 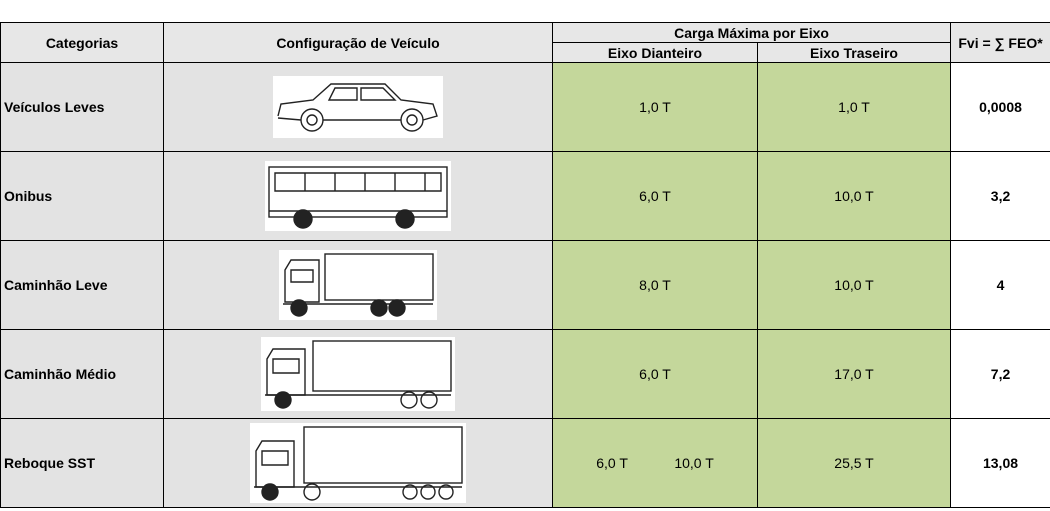 I want to click on rear-axle: 25,5 T, so click(x=854, y=463).